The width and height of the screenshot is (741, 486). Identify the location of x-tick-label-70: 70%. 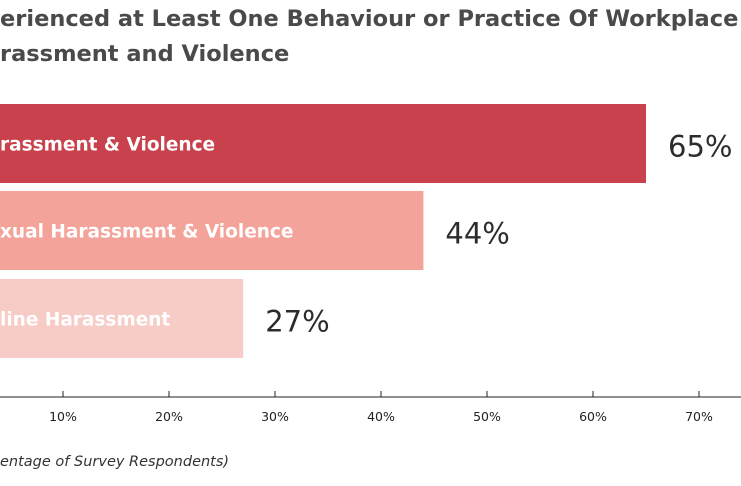
(699, 416).